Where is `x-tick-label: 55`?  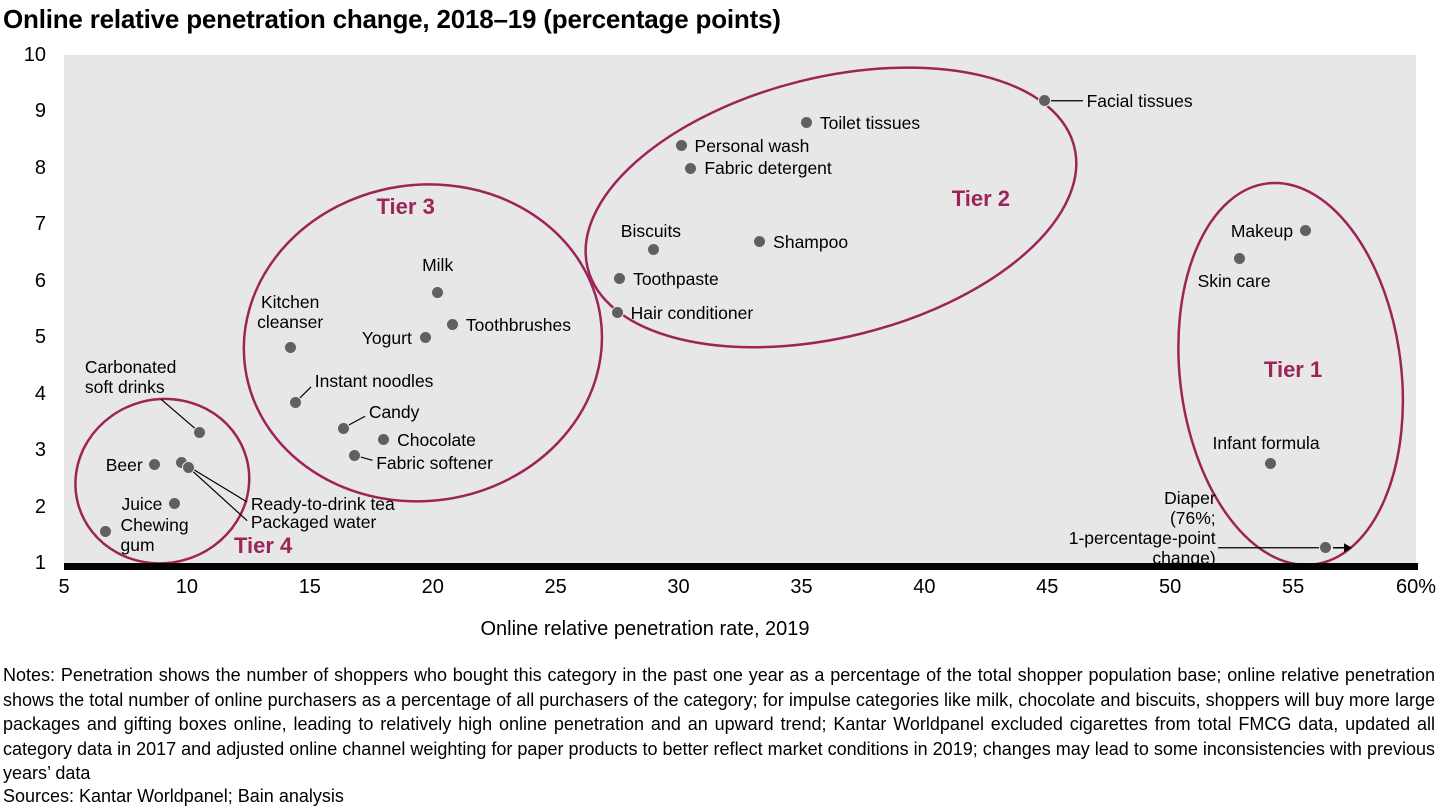 x-tick-label: 55 is located at coordinates (1293, 587).